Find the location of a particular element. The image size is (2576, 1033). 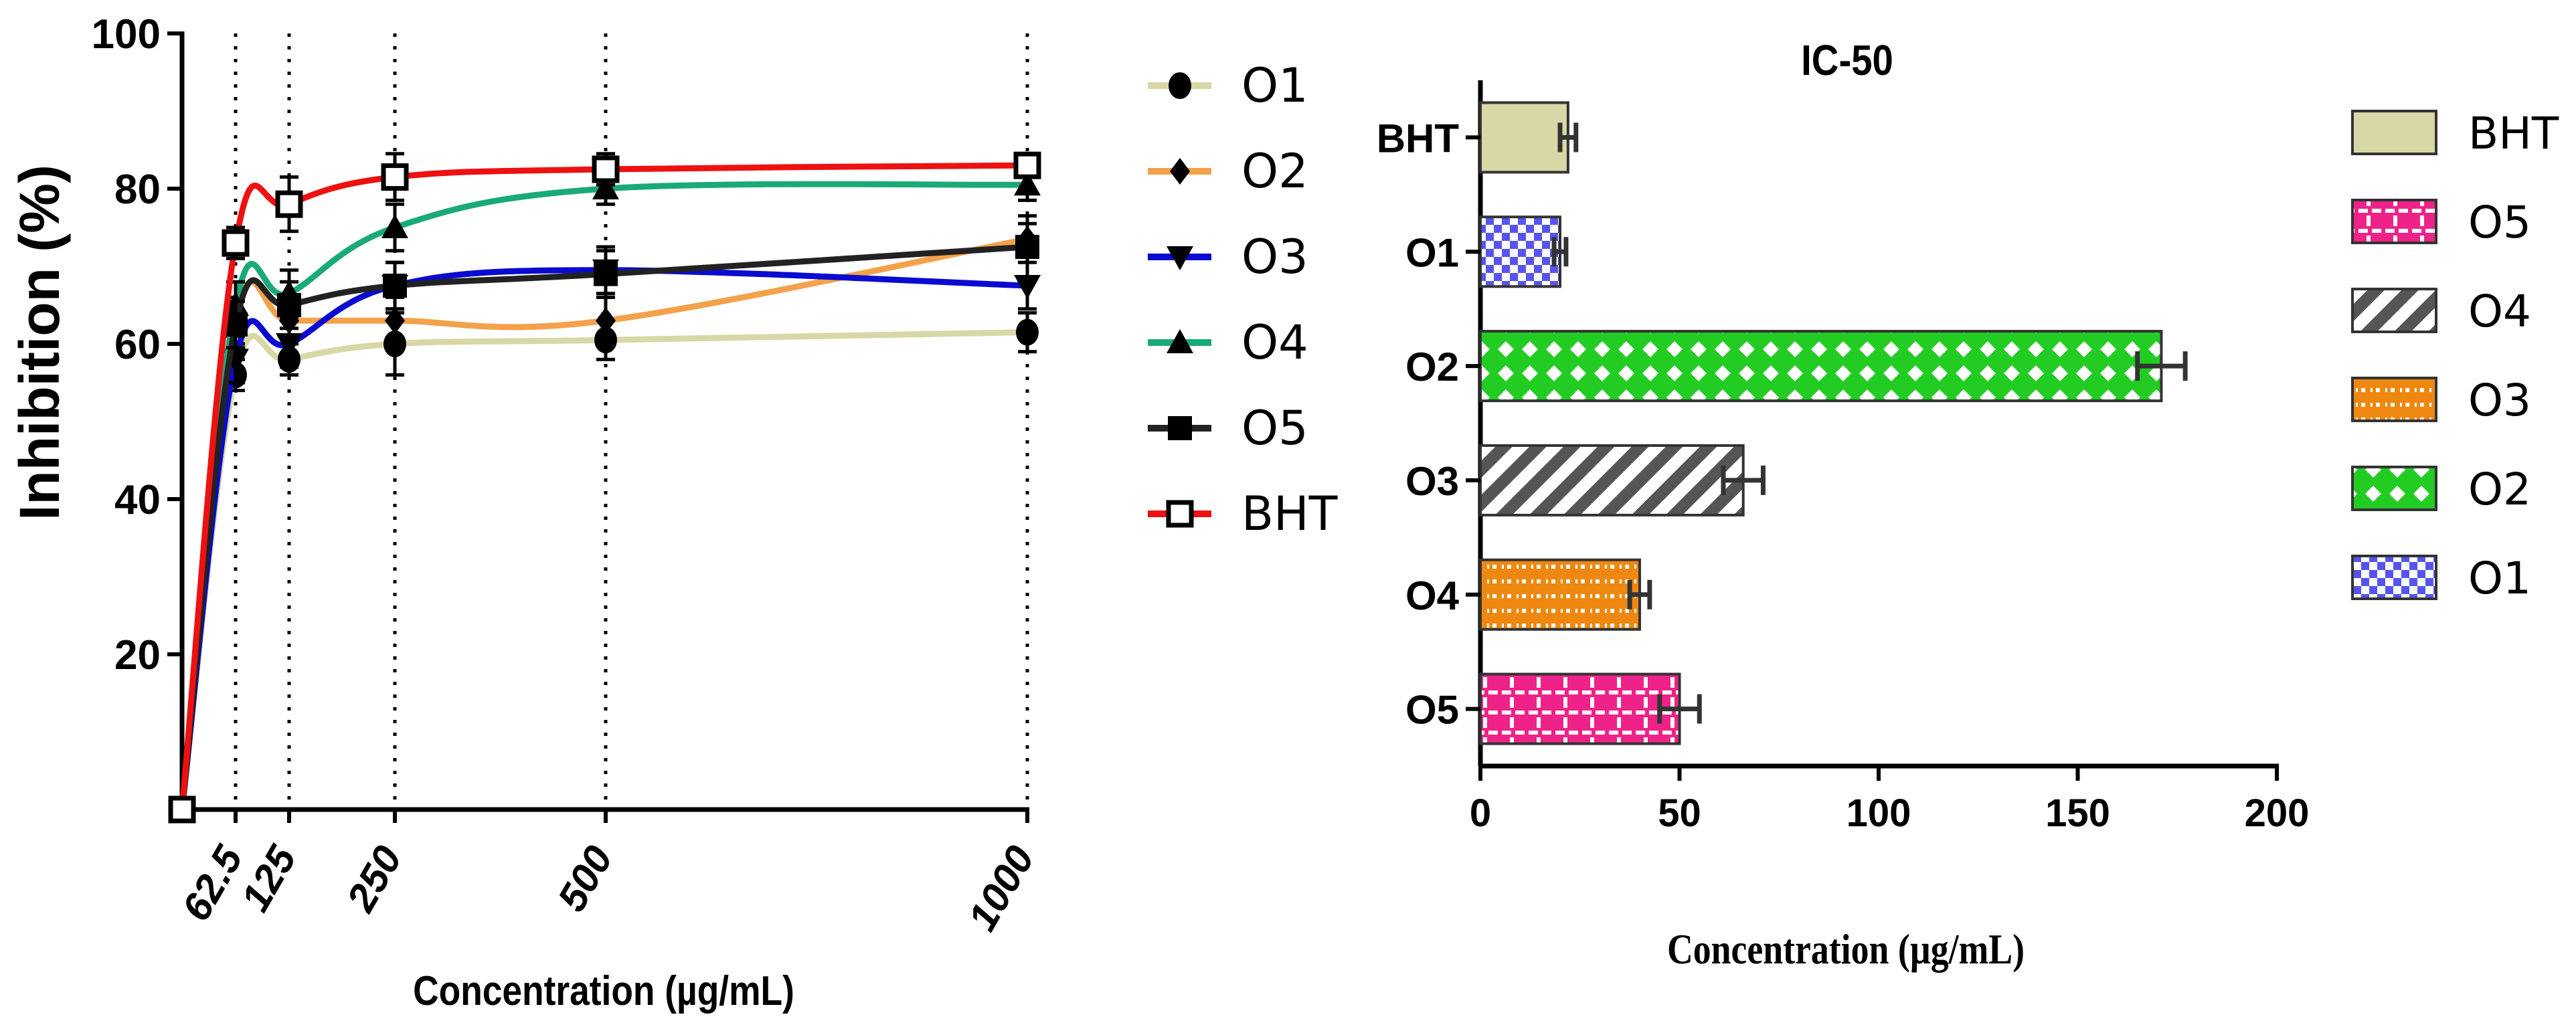

category-label: O3 is located at coordinates (1432, 482).